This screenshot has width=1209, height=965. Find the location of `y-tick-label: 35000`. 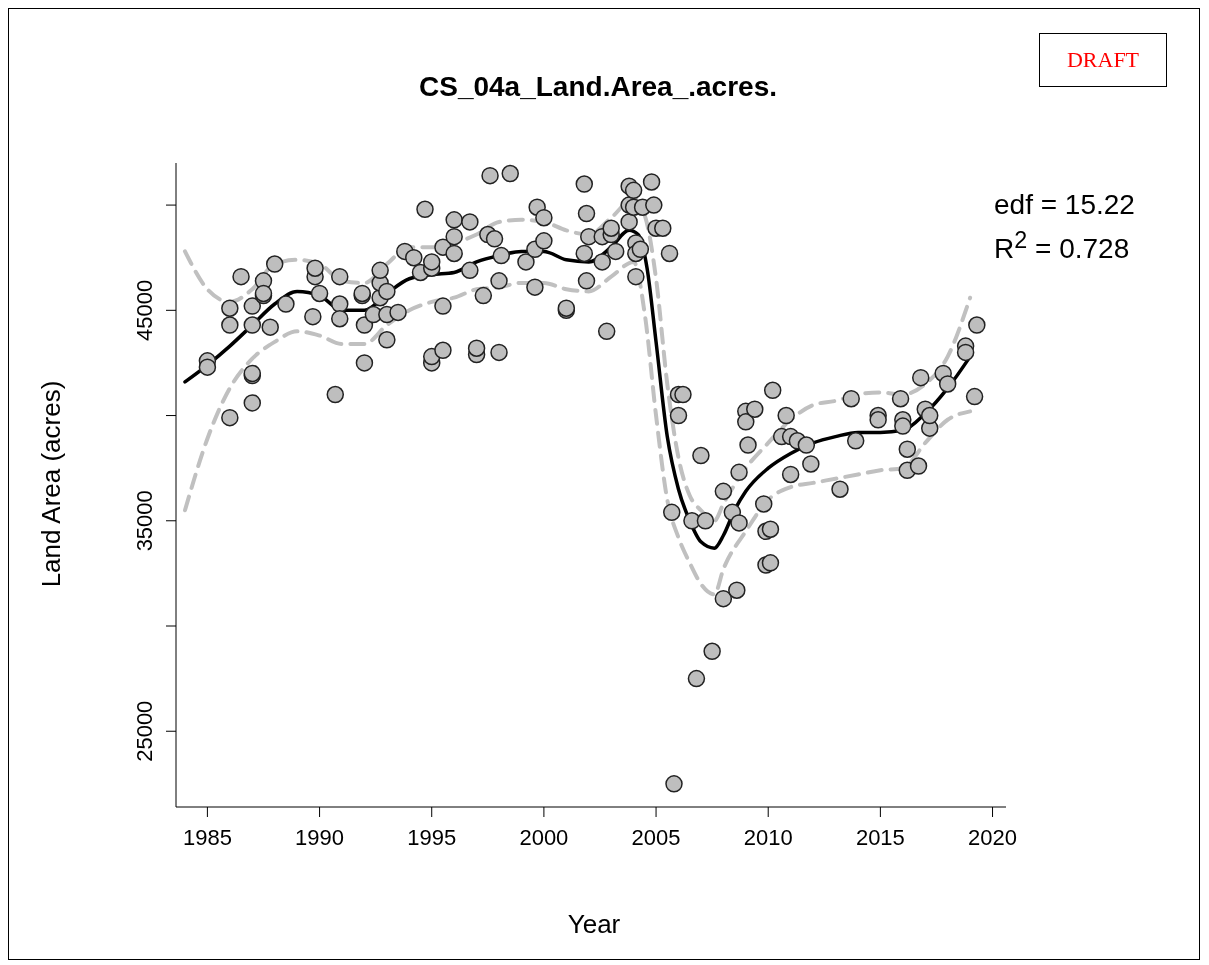

y-tick-label: 35000 is located at coordinates (144, 521).